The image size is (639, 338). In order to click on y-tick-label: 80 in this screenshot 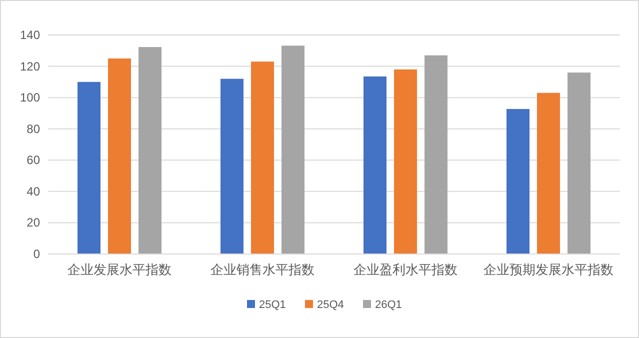, I will do `click(33, 129)`.